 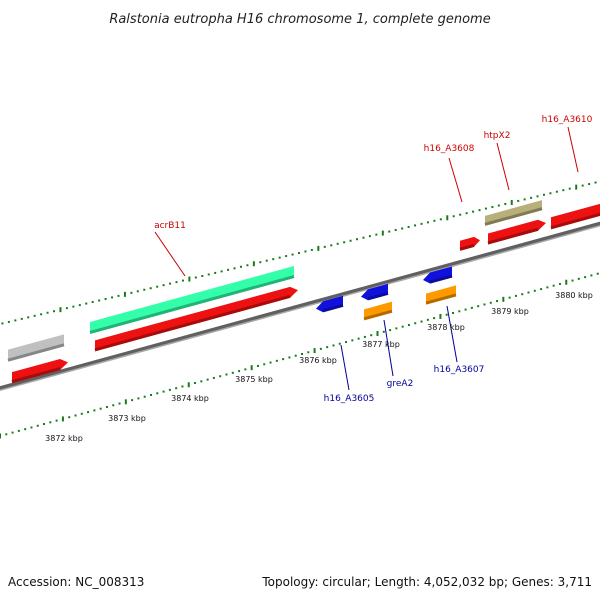 What do you see at coordinates (345, 367) in the screenshot?
I see `leader-h16-a3605` at bounding box center [345, 367].